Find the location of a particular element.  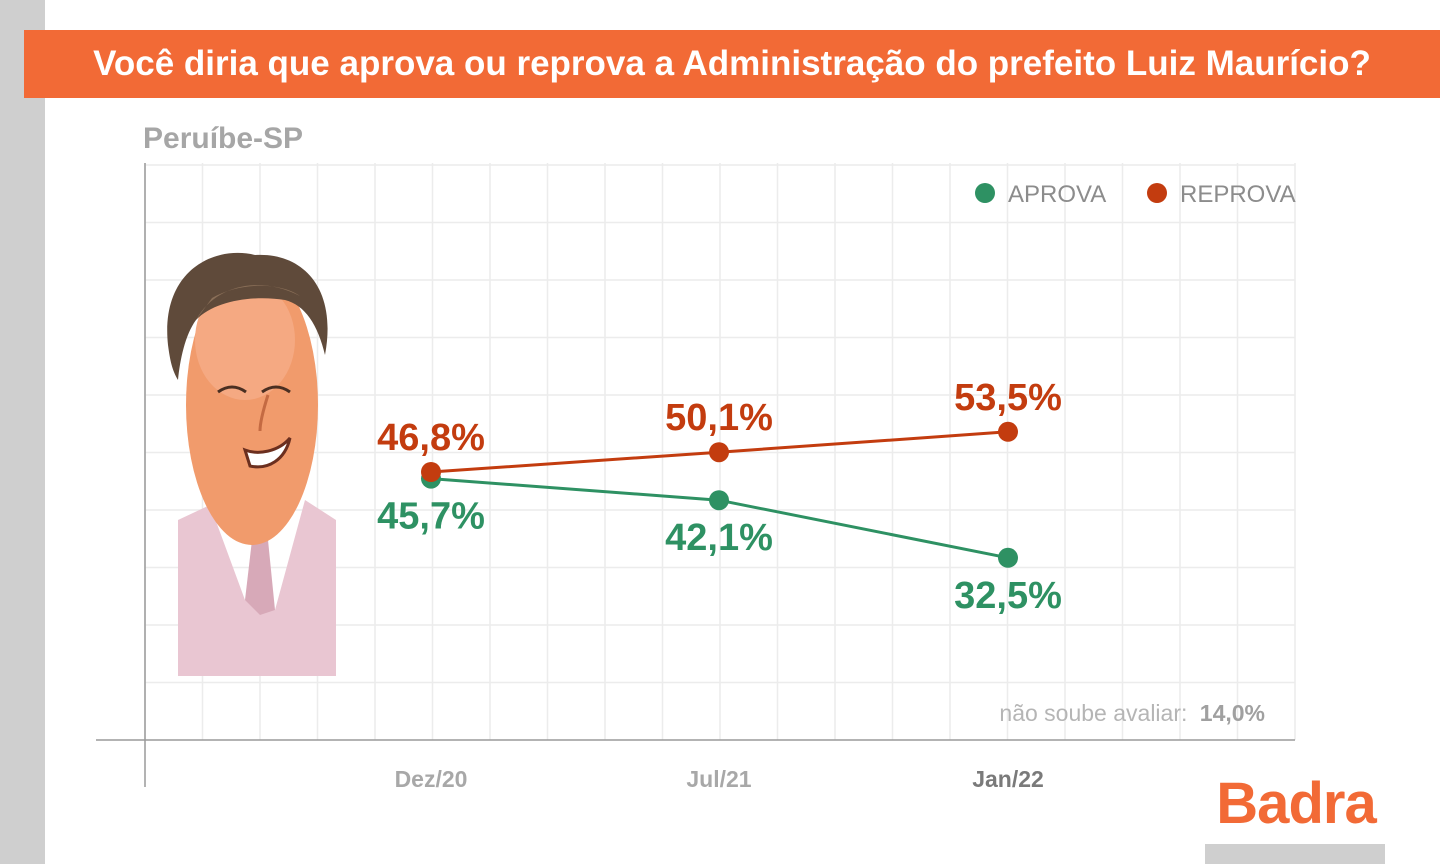

data-label-aprova: 32,5% is located at coordinates (1008, 596).